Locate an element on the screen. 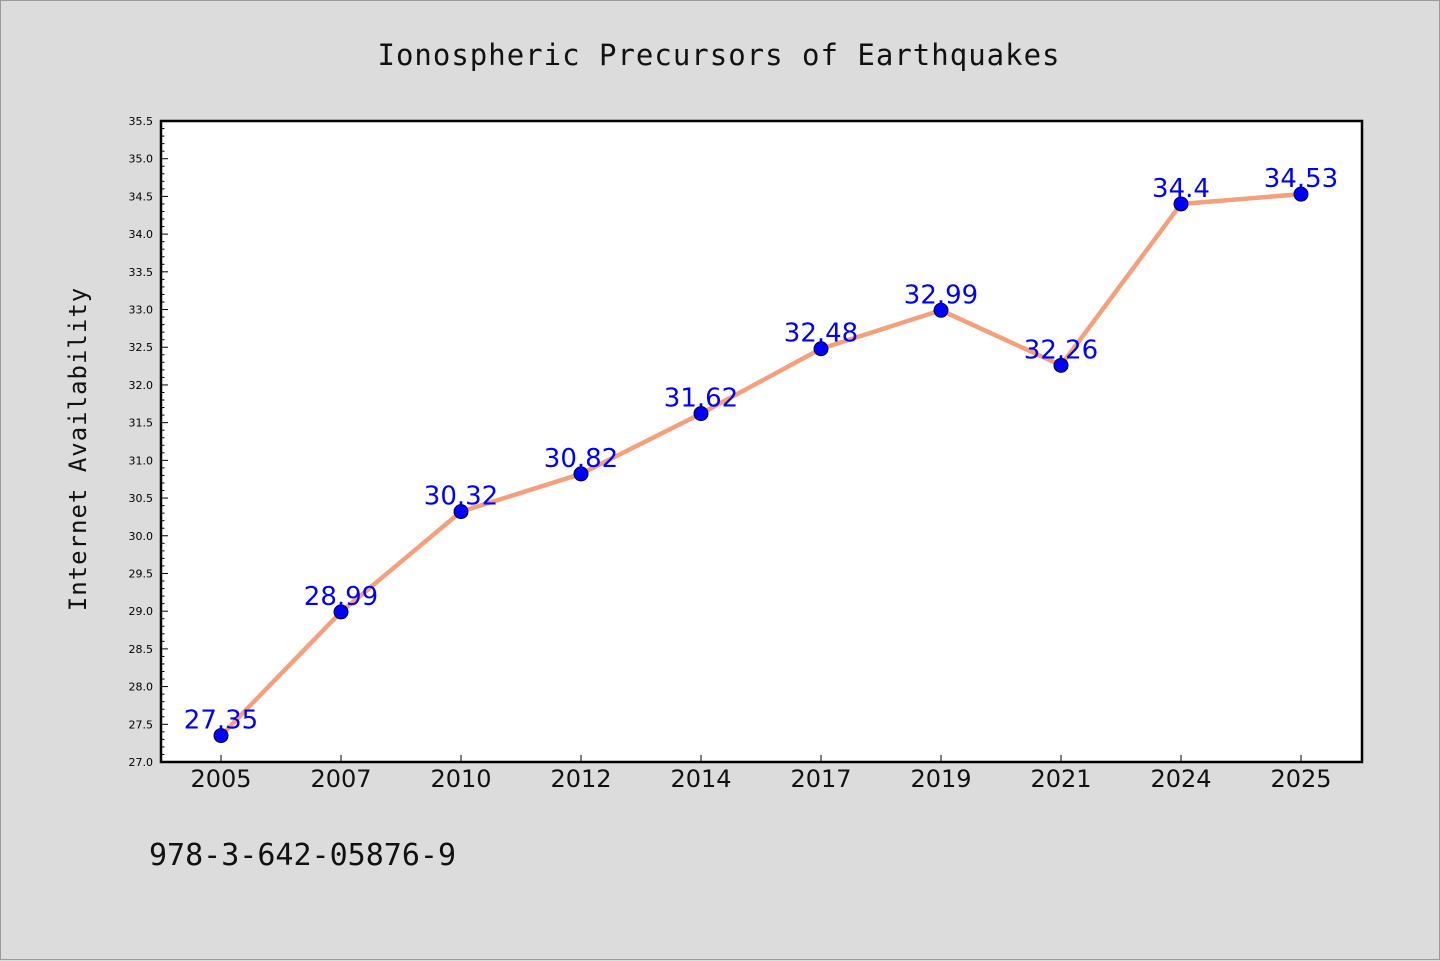  x-tick-label: 2024 is located at coordinates (1180, 779).